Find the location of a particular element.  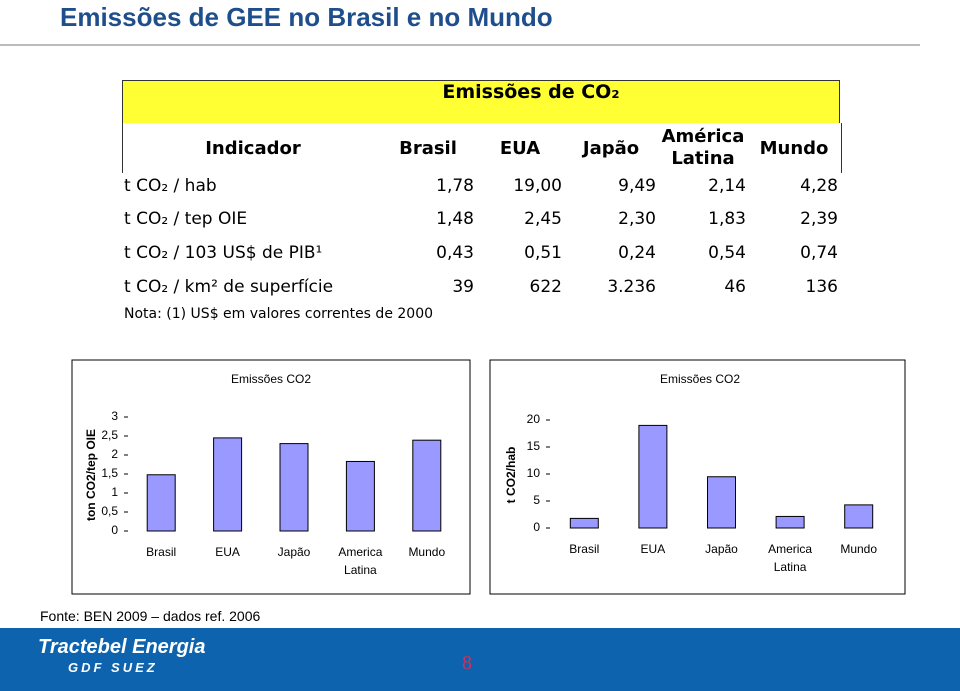

cell: 1,78 is located at coordinates (455, 186).